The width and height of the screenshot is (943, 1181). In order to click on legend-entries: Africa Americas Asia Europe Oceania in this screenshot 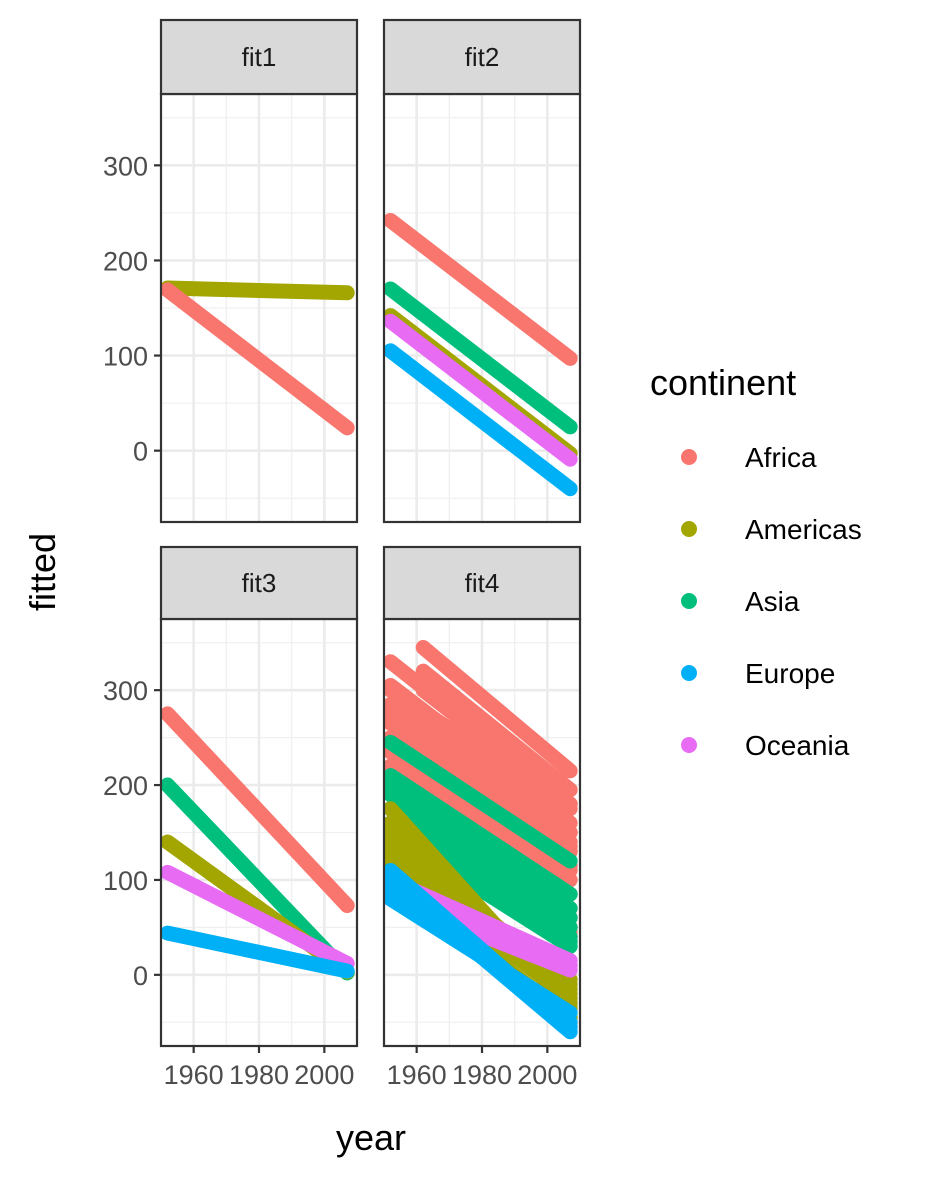, I will do `click(771, 601)`.